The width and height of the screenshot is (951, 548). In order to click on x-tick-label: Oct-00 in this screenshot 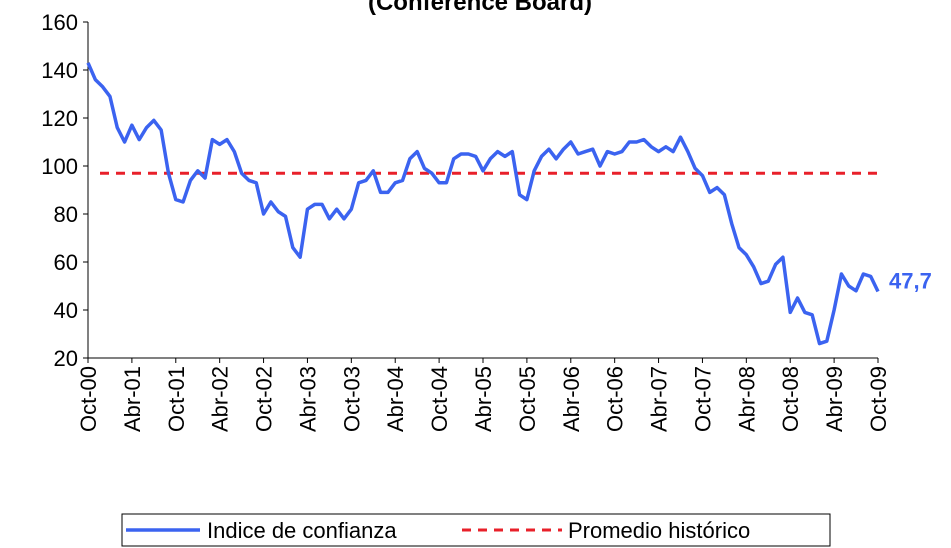, I will do `click(88, 399)`.